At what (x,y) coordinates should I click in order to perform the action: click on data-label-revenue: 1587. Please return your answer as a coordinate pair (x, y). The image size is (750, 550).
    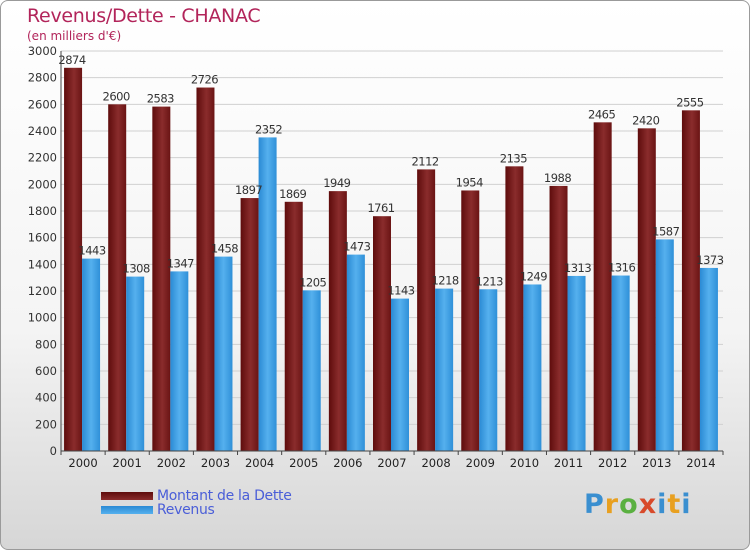
    Looking at the image, I should click on (665, 231).